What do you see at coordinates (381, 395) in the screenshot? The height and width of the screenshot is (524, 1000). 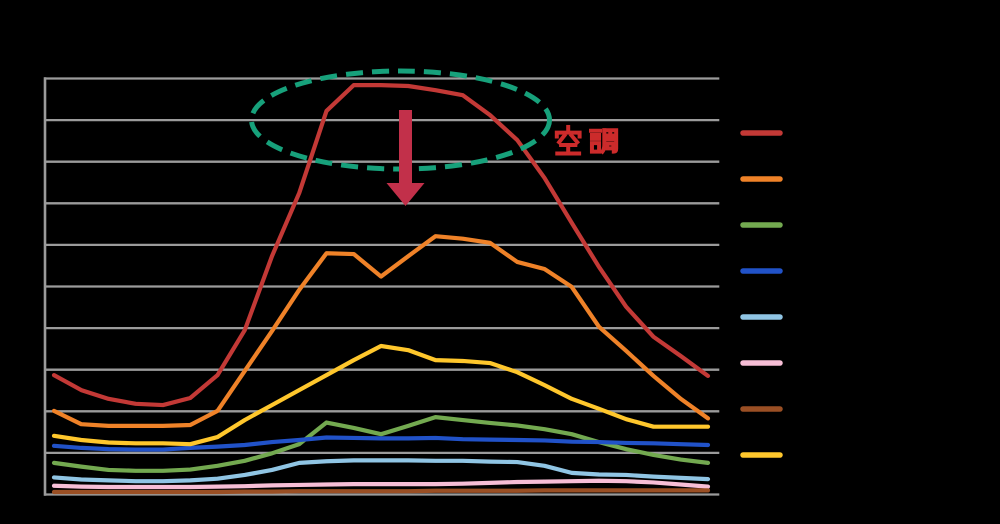 I see `series-line-yellow` at bounding box center [381, 395].